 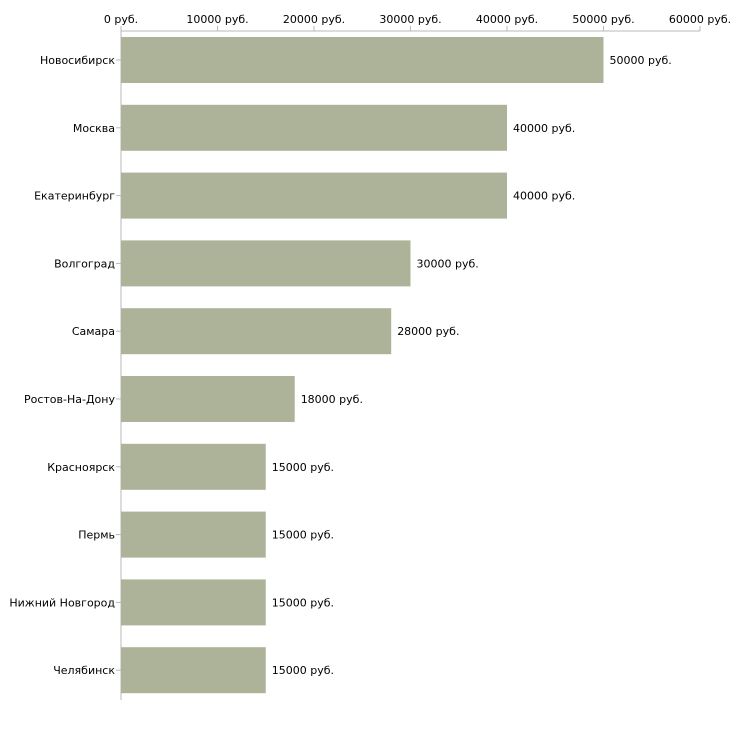 I want to click on x-tick-label: 0 руб., so click(x=121, y=19).